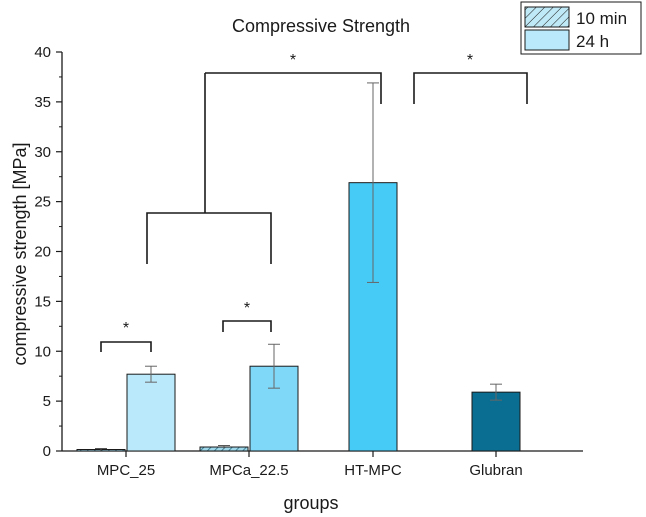 The height and width of the screenshot is (517, 646). What do you see at coordinates (42, 351) in the screenshot?
I see `y-tick-label-10: 10` at bounding box center [42, 351].